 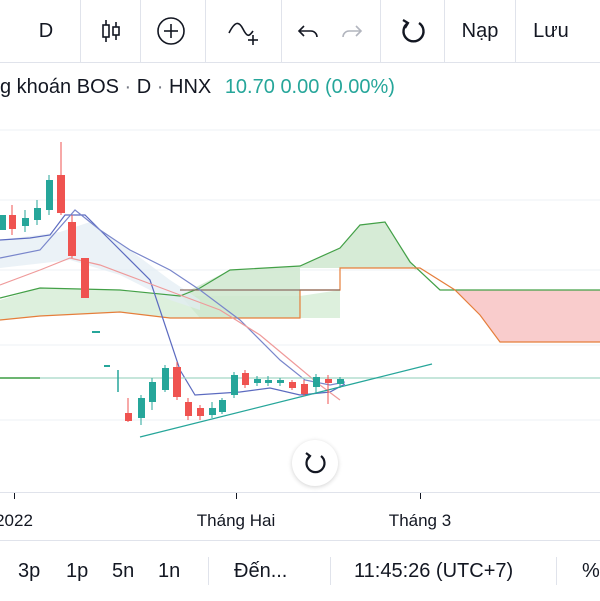 What do you see at coordinates (300, 570) in the screenshot?
I see `bottom-toolbar: 3p 1p 5n 1n Đến... 11:45:26 (UTC+7) %` at bounding box center [300, 570].